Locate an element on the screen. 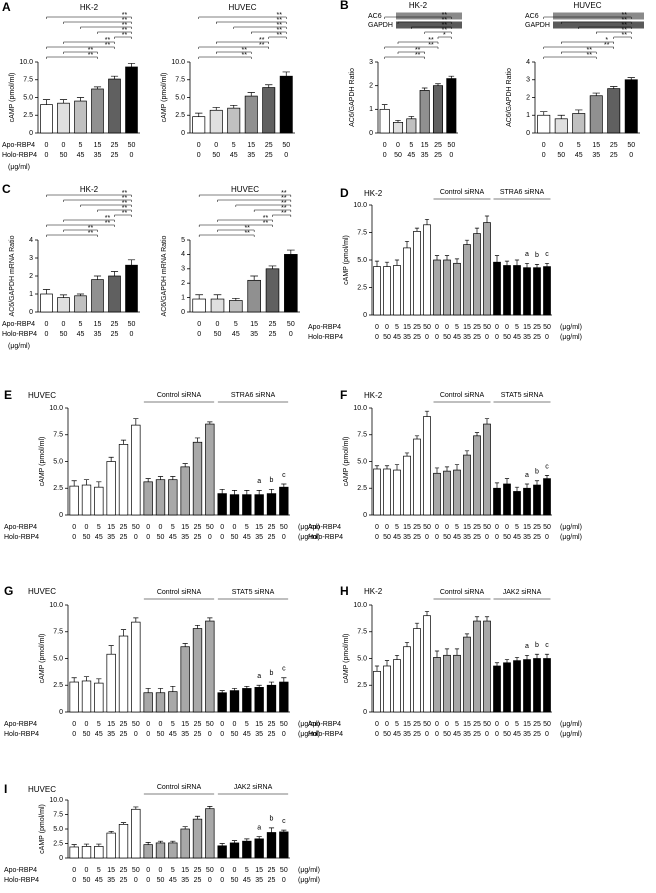 This screenshot has height=893, width=656. panel-label: G is located at coordinates (8, 591).